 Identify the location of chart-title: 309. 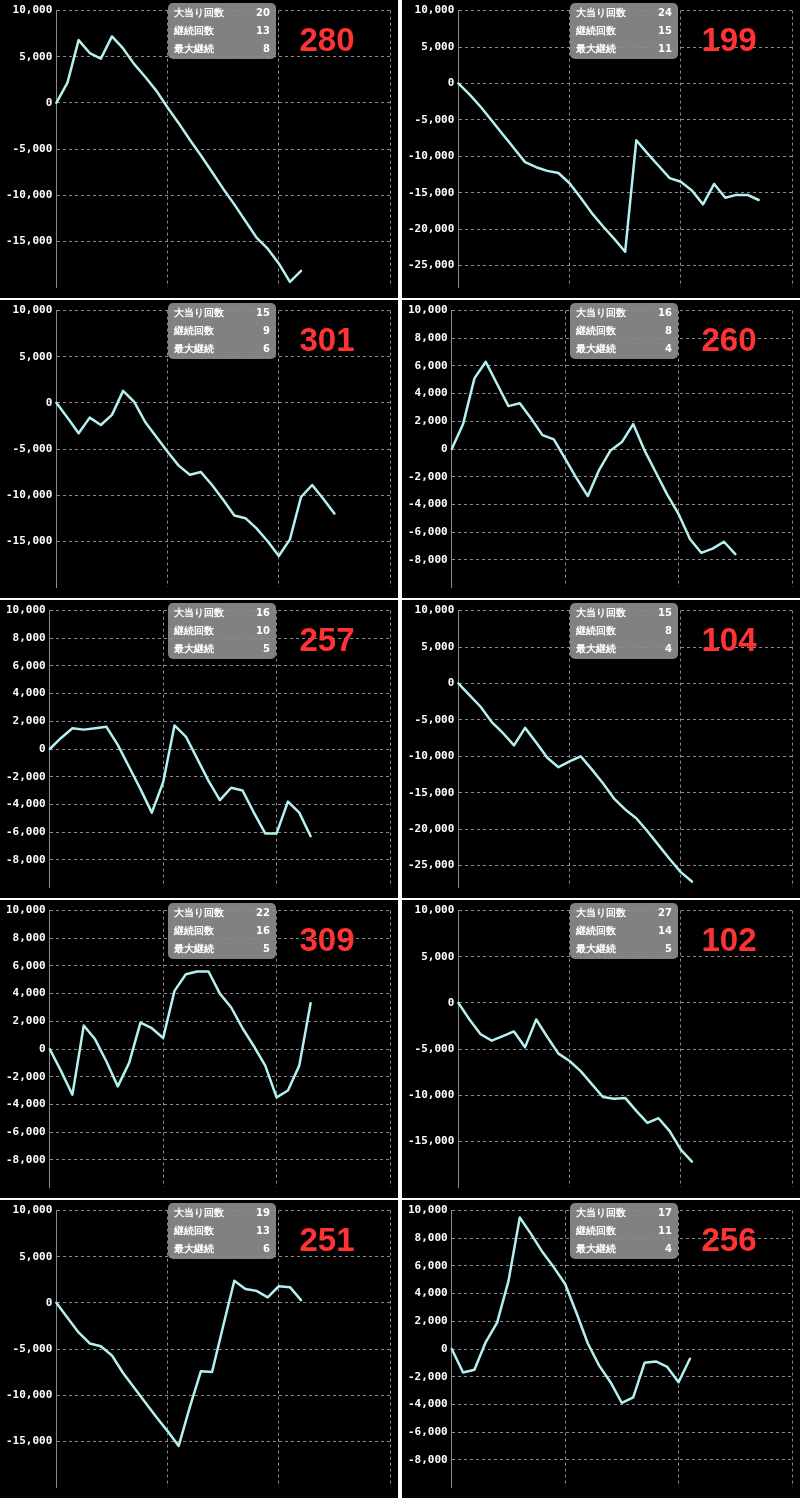
(327, 939).